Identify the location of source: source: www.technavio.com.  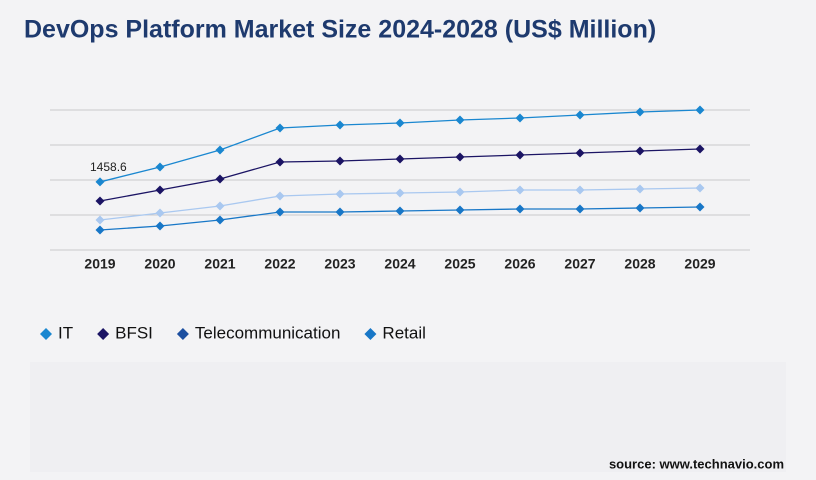
(696, 463).